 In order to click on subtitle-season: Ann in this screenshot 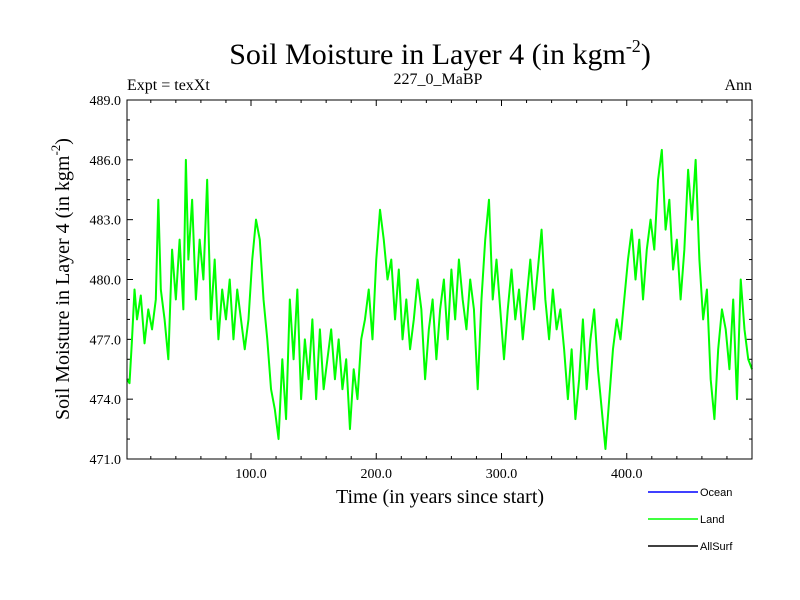, I will do `click(738, 85)`.